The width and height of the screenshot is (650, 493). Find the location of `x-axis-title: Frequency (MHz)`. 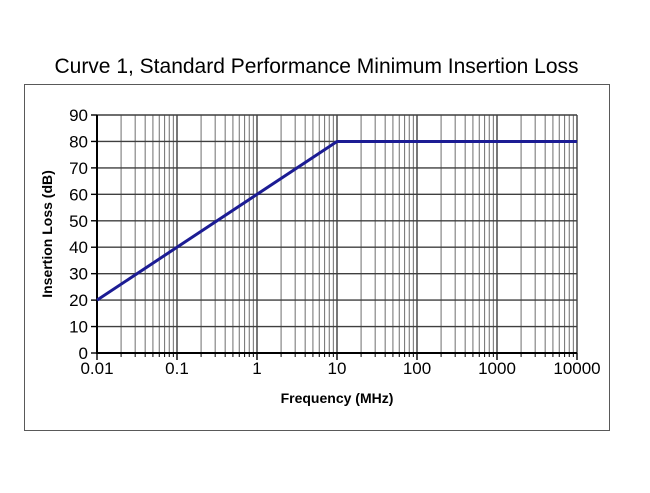

x-axis-title: Frequency (MHz) is located at coordinates (337, 398).